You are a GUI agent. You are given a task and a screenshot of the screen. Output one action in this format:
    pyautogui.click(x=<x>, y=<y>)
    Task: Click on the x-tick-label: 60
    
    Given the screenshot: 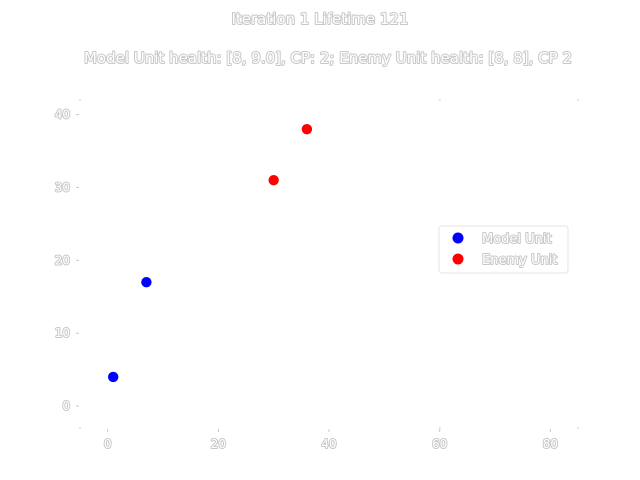 What is the action you would take?
    pyautogui.click(x=439, y=444)
    